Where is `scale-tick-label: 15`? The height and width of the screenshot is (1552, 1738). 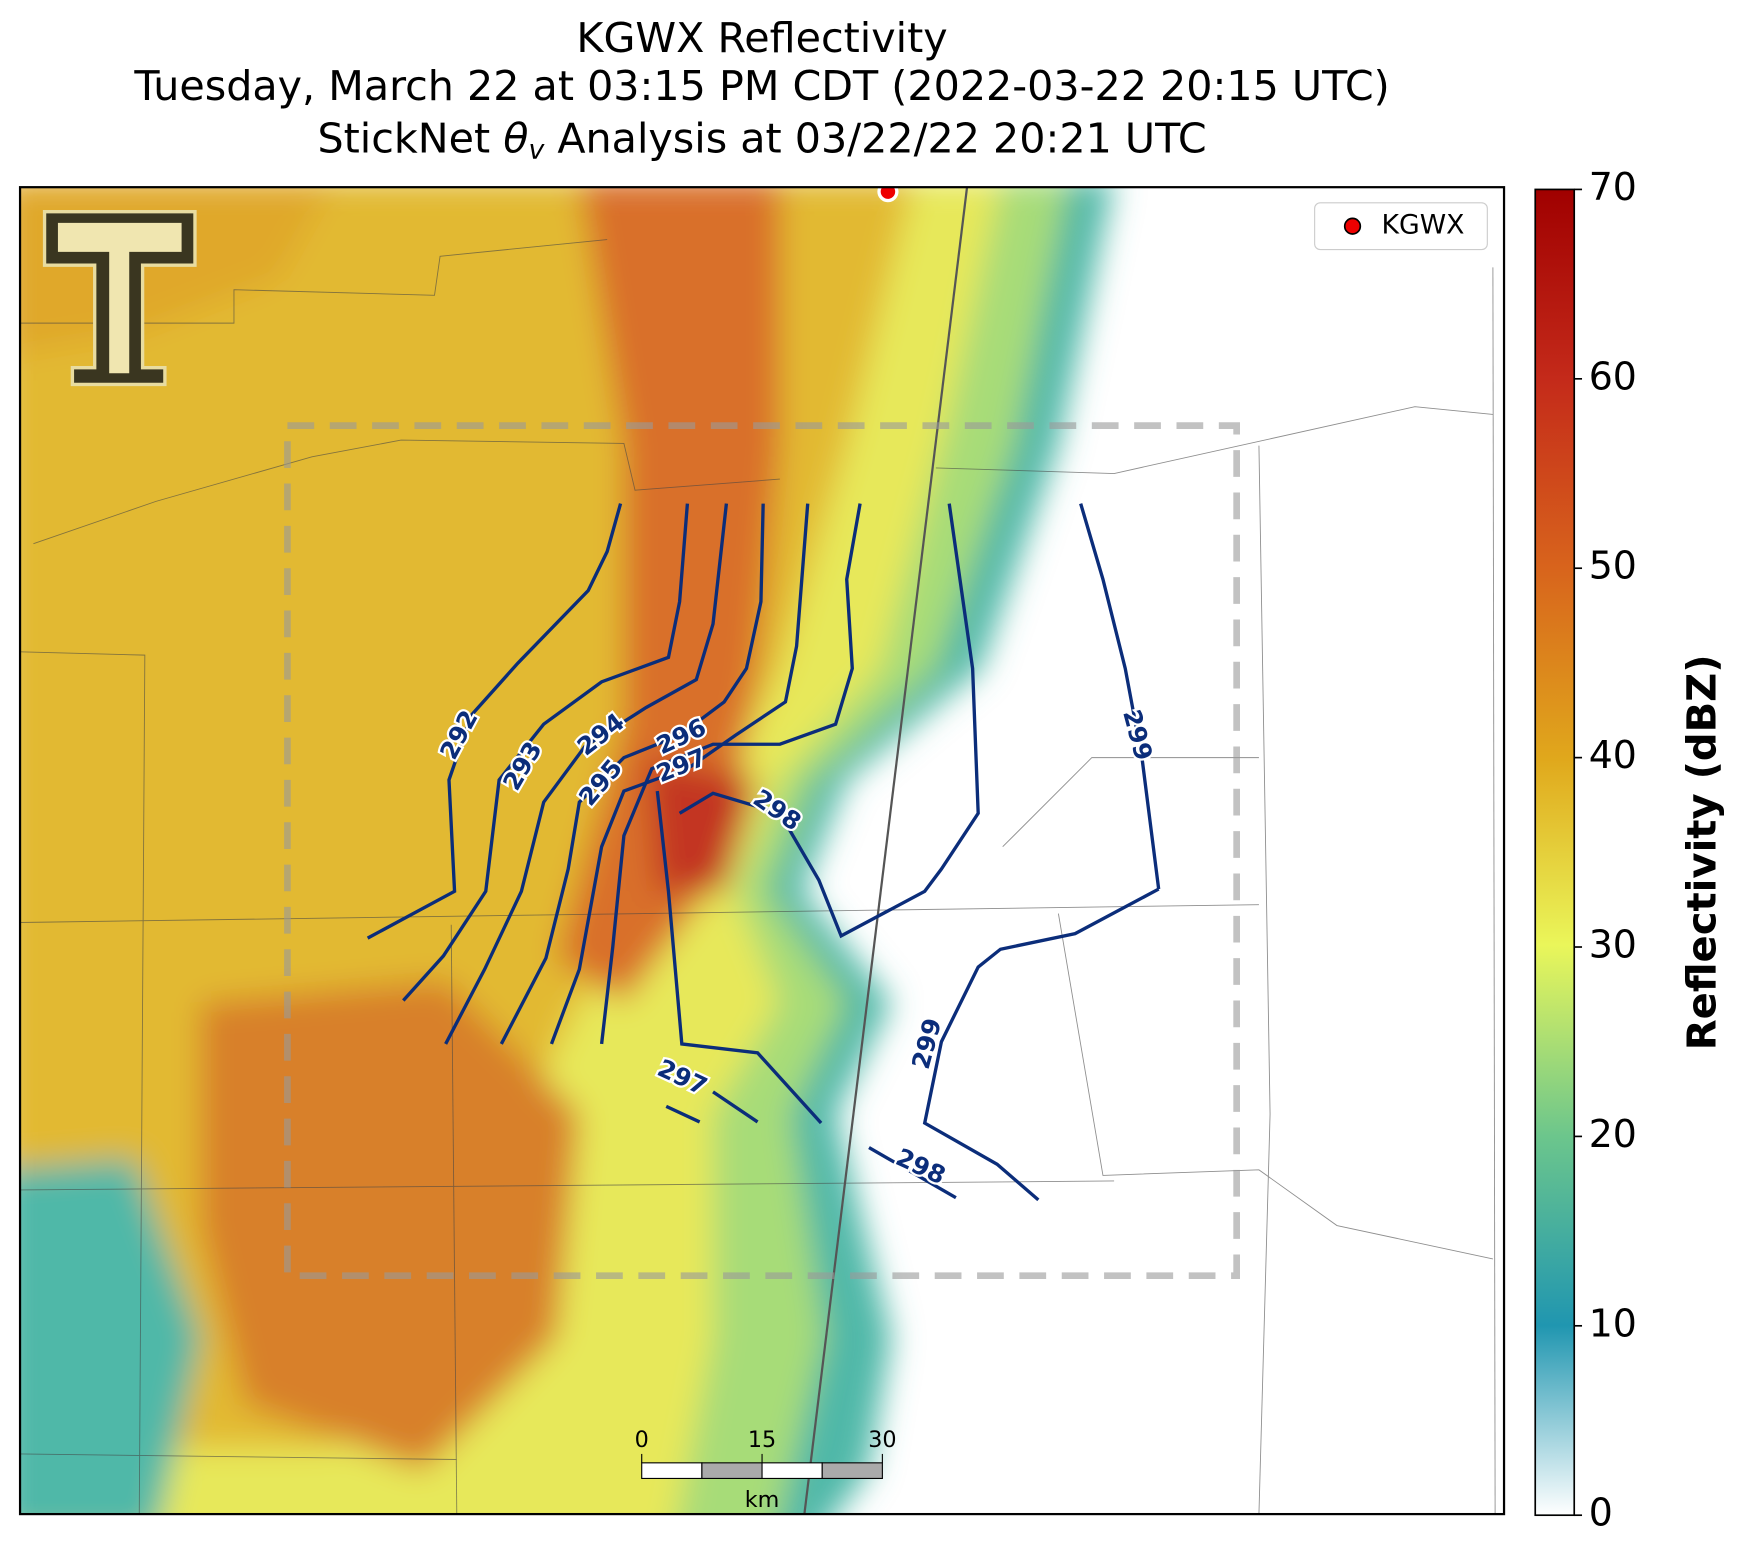
scale-tick-label: 15 is located at coordinates (762, 1440).